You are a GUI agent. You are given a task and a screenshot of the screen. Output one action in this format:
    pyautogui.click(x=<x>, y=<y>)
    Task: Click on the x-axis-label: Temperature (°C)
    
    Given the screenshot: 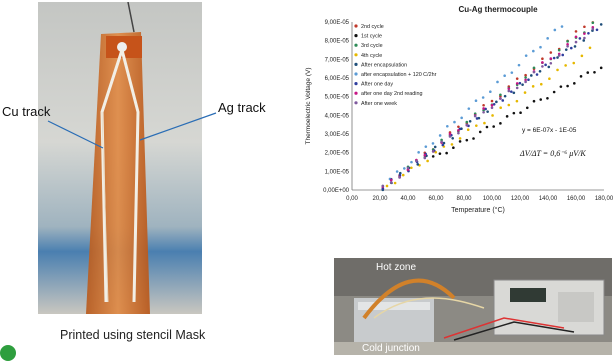 What is the action you would take?
    pyautogui.click(x=478, y=210)
    